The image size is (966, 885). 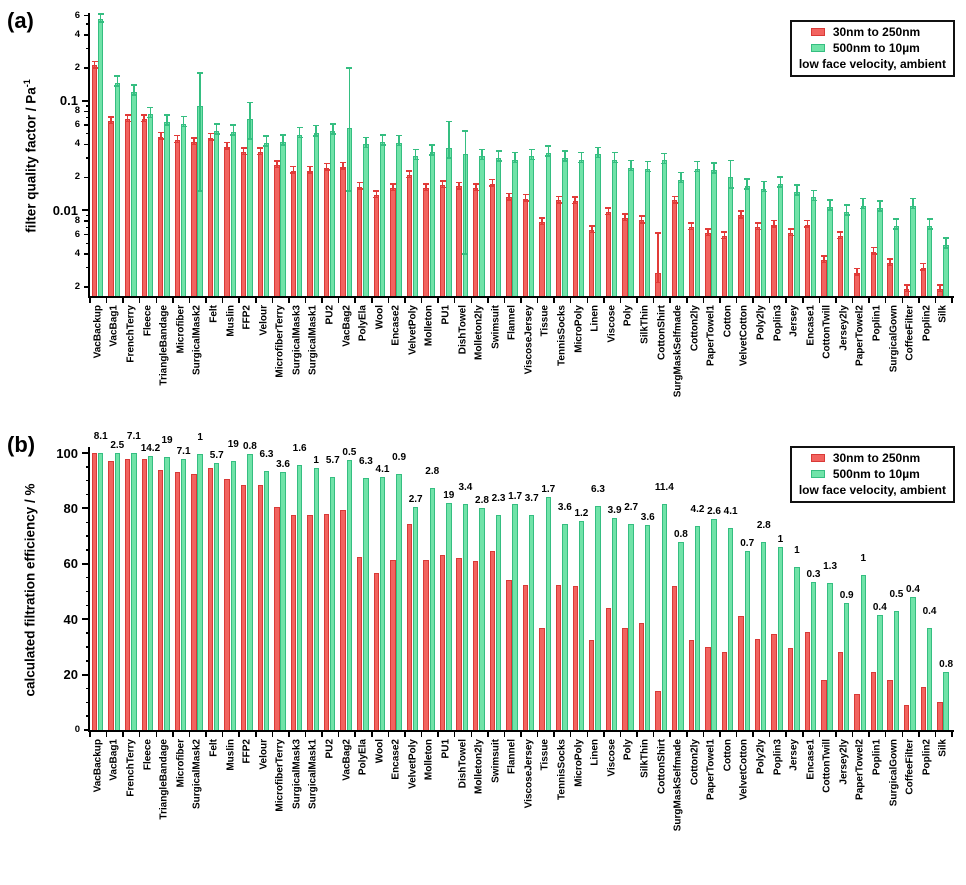 I want to click on errorbar-red-MicroPoly, so click(x=575, y=200).